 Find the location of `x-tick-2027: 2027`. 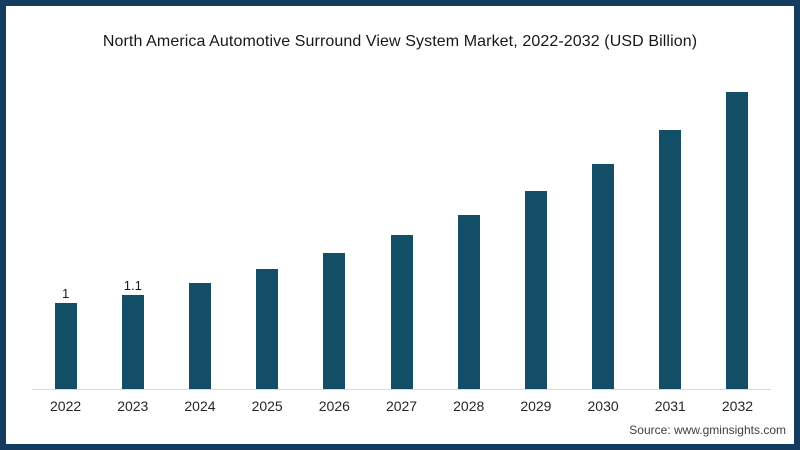

x-tick-2027: 2027 is located at coordinates (401, 406).